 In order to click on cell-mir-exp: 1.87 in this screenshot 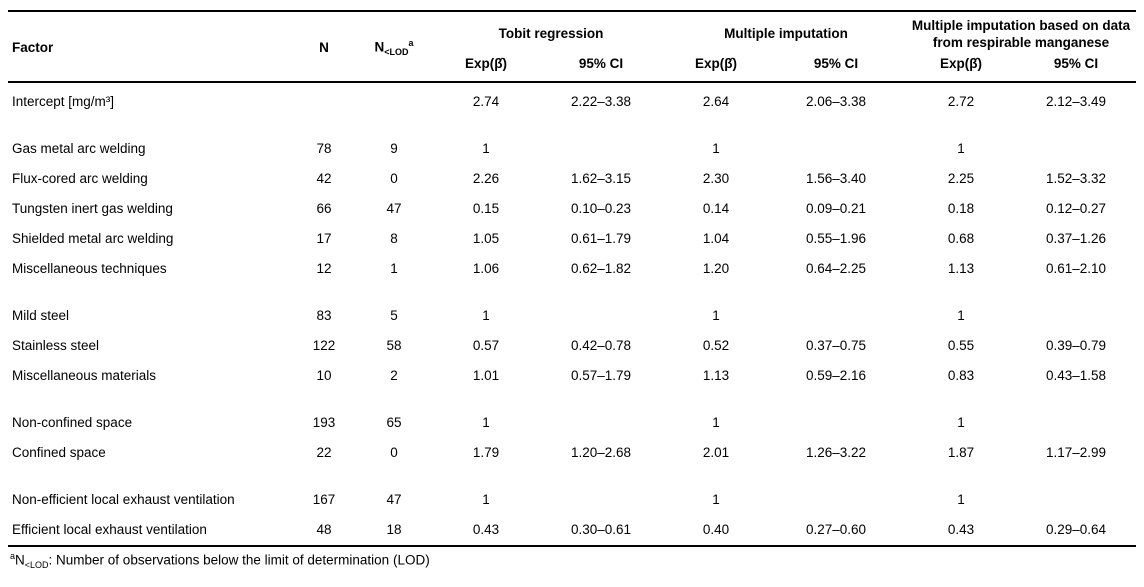, I will do `click(961, 453)`.